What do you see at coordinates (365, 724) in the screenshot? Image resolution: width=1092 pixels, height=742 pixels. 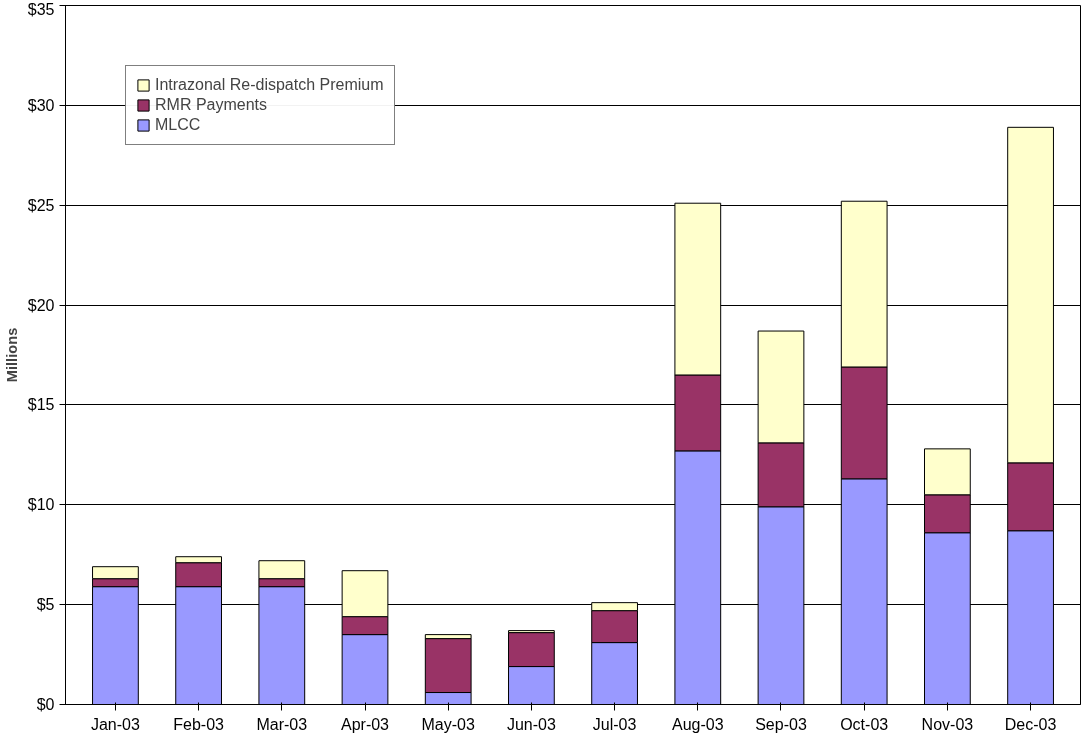 I see `x-tick-label: Apr-03` at bounding box center [365, 724].